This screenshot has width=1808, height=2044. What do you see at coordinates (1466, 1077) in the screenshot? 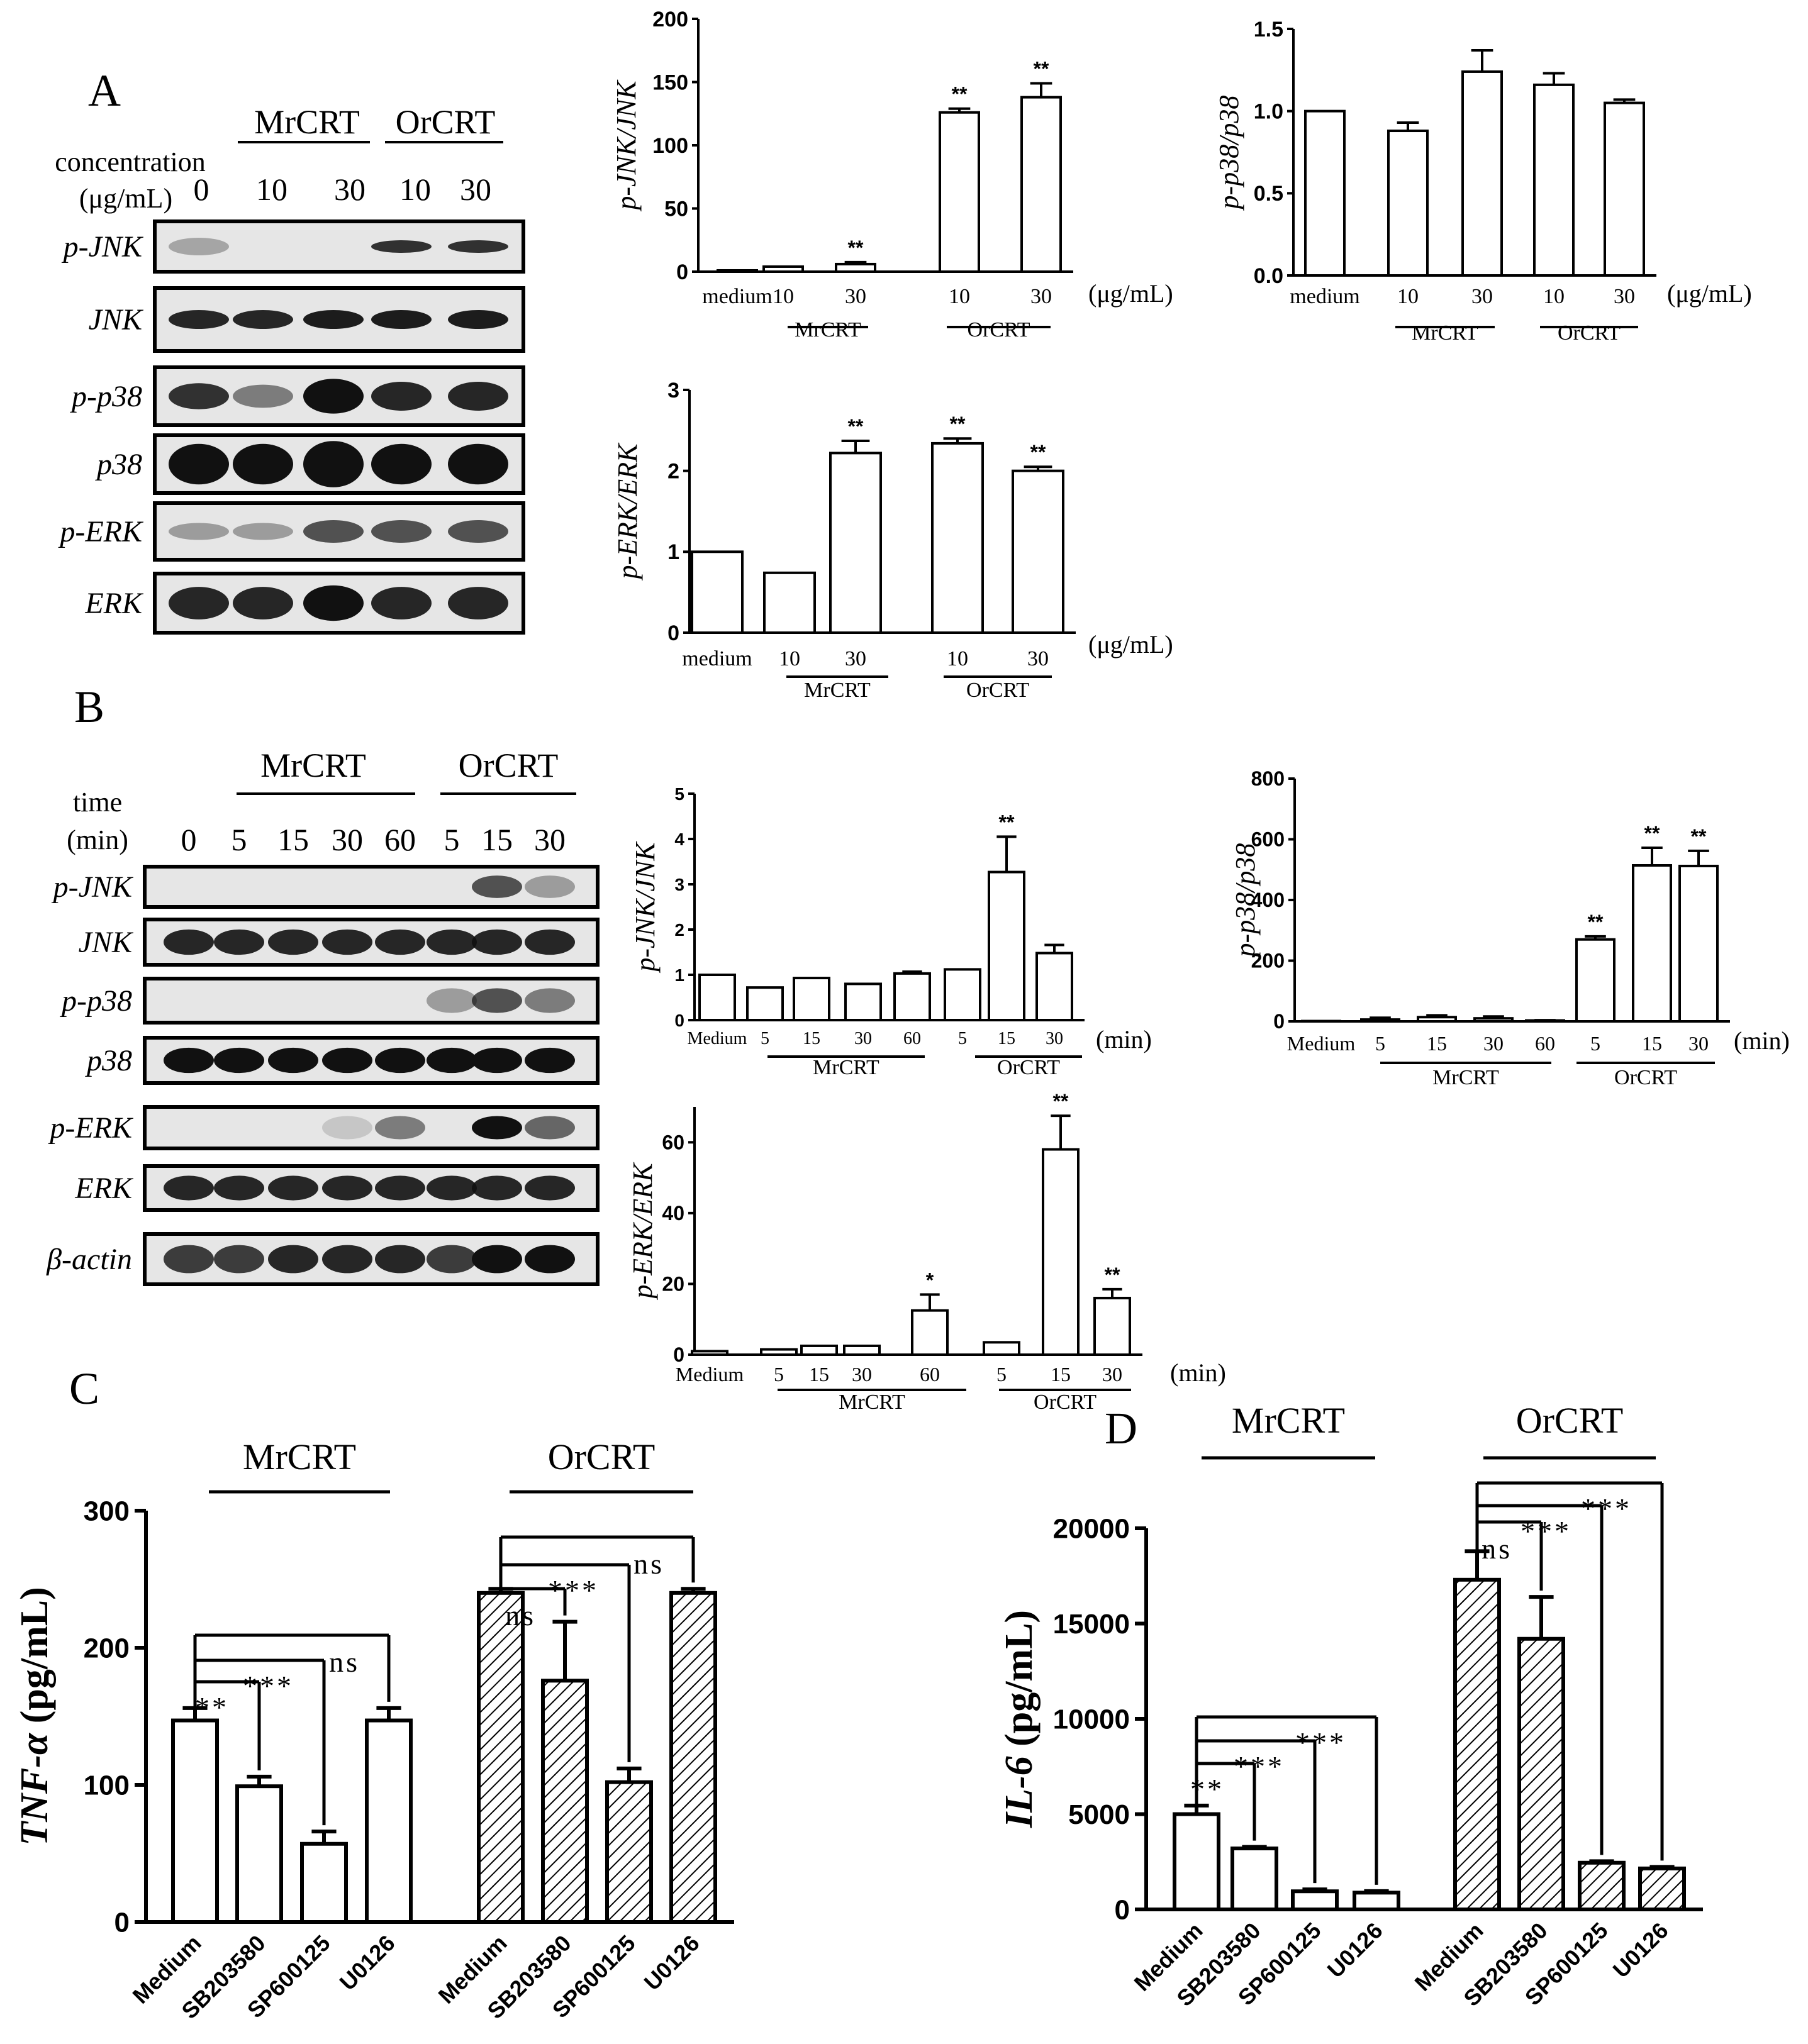
I see `chart-b-pp38-group-label-mrcrt: MrCRT` at bounding box center [1466, 1077].